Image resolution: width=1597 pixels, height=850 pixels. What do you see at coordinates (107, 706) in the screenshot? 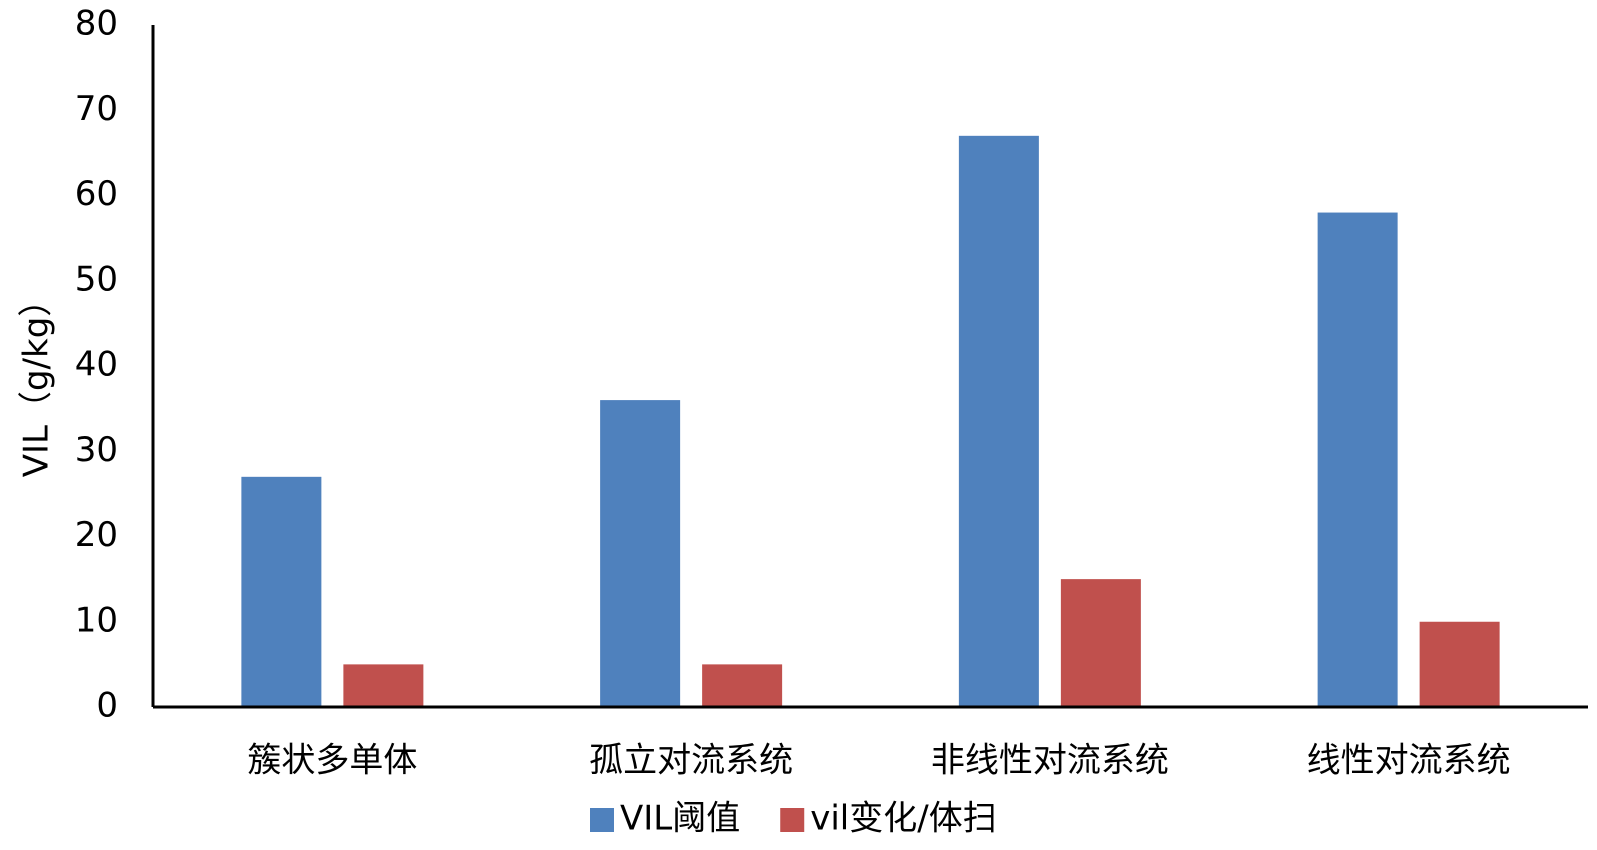
I see `y-tick-label: 0` at bounding box center [107, 706].